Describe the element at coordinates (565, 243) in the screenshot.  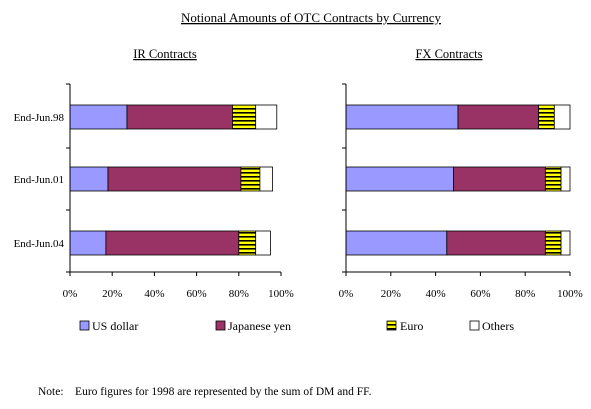
I see `bar-fx-contracts-end-jun-04-others` at that location.